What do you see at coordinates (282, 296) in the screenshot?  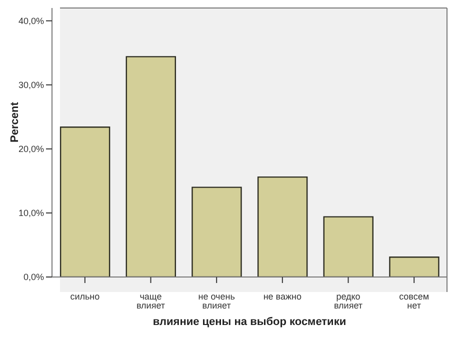 I see `x-tick-label: не важно` at bounding box center [282, 296].